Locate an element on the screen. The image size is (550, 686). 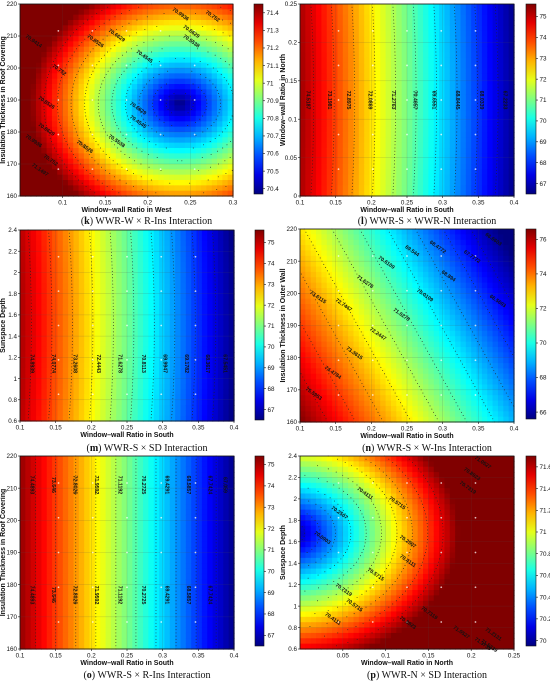
sample-point is located at coordinates (160, 30).